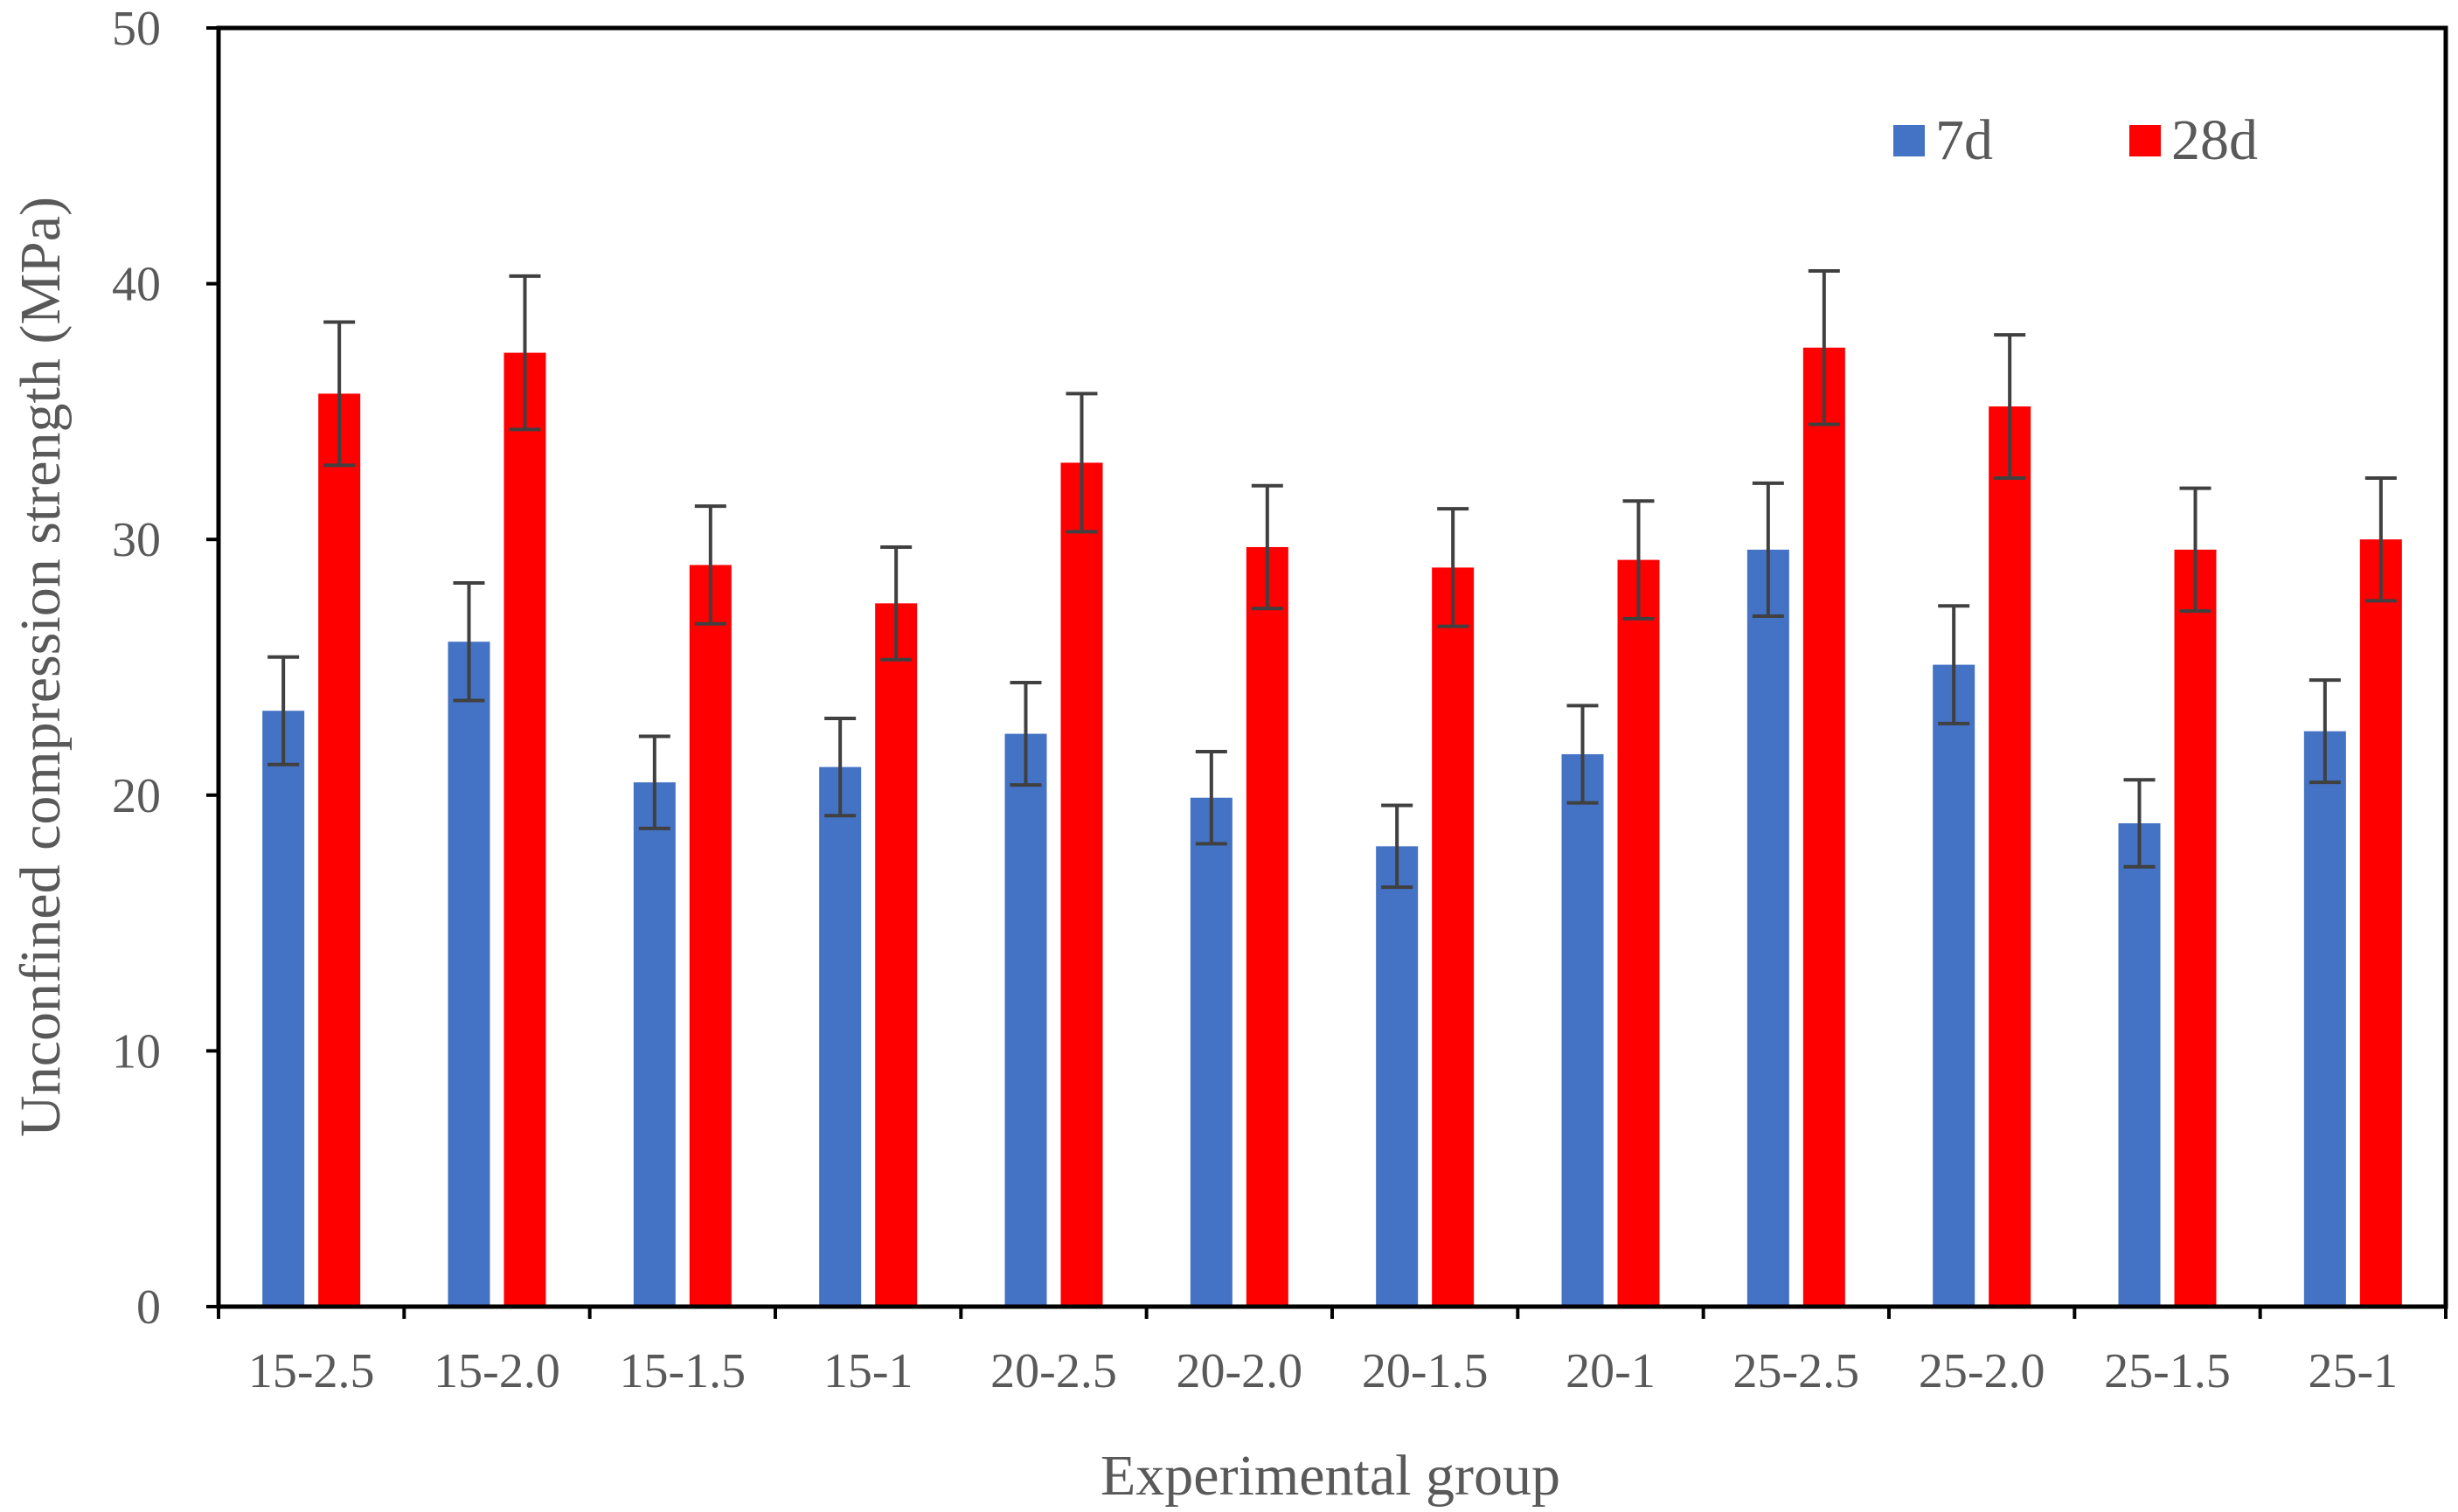 This screenshot has height=1512, width=2458. Describe the element at coordinates (1211, 798) in the screenshot. I see `error-bar-7d-20-2.0` at that location.